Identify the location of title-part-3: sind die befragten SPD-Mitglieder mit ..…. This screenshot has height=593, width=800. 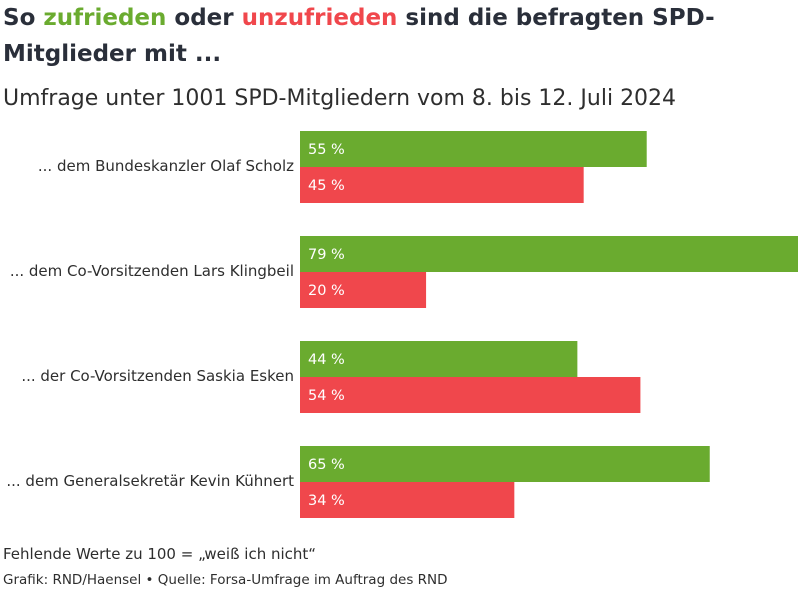
(359, 36).